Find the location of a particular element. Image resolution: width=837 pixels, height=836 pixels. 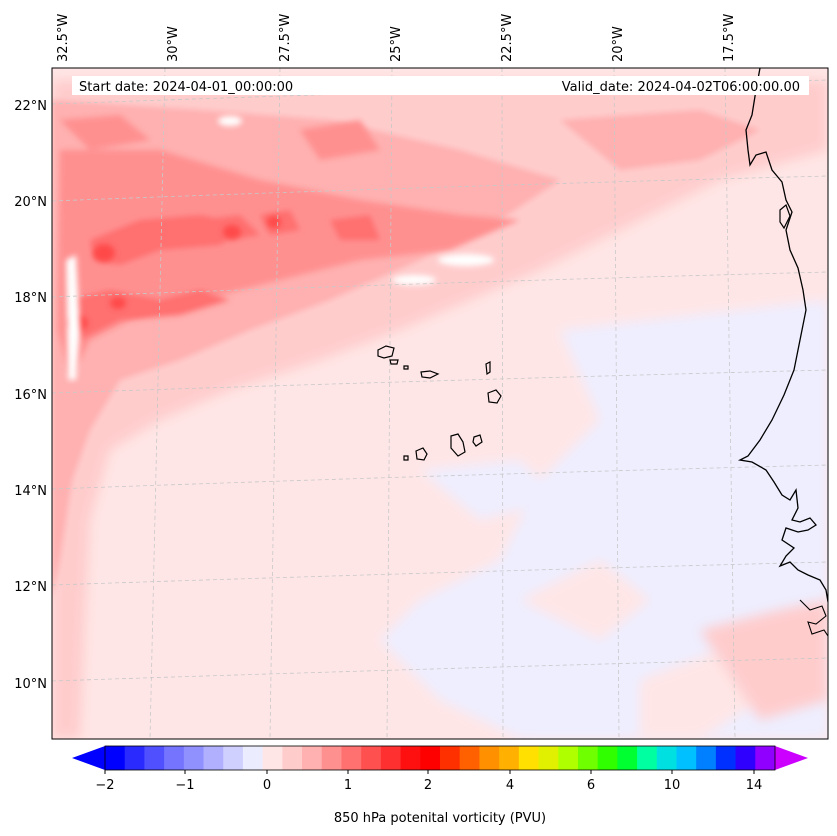

africa-coastline is located at coordinates (782, 335).